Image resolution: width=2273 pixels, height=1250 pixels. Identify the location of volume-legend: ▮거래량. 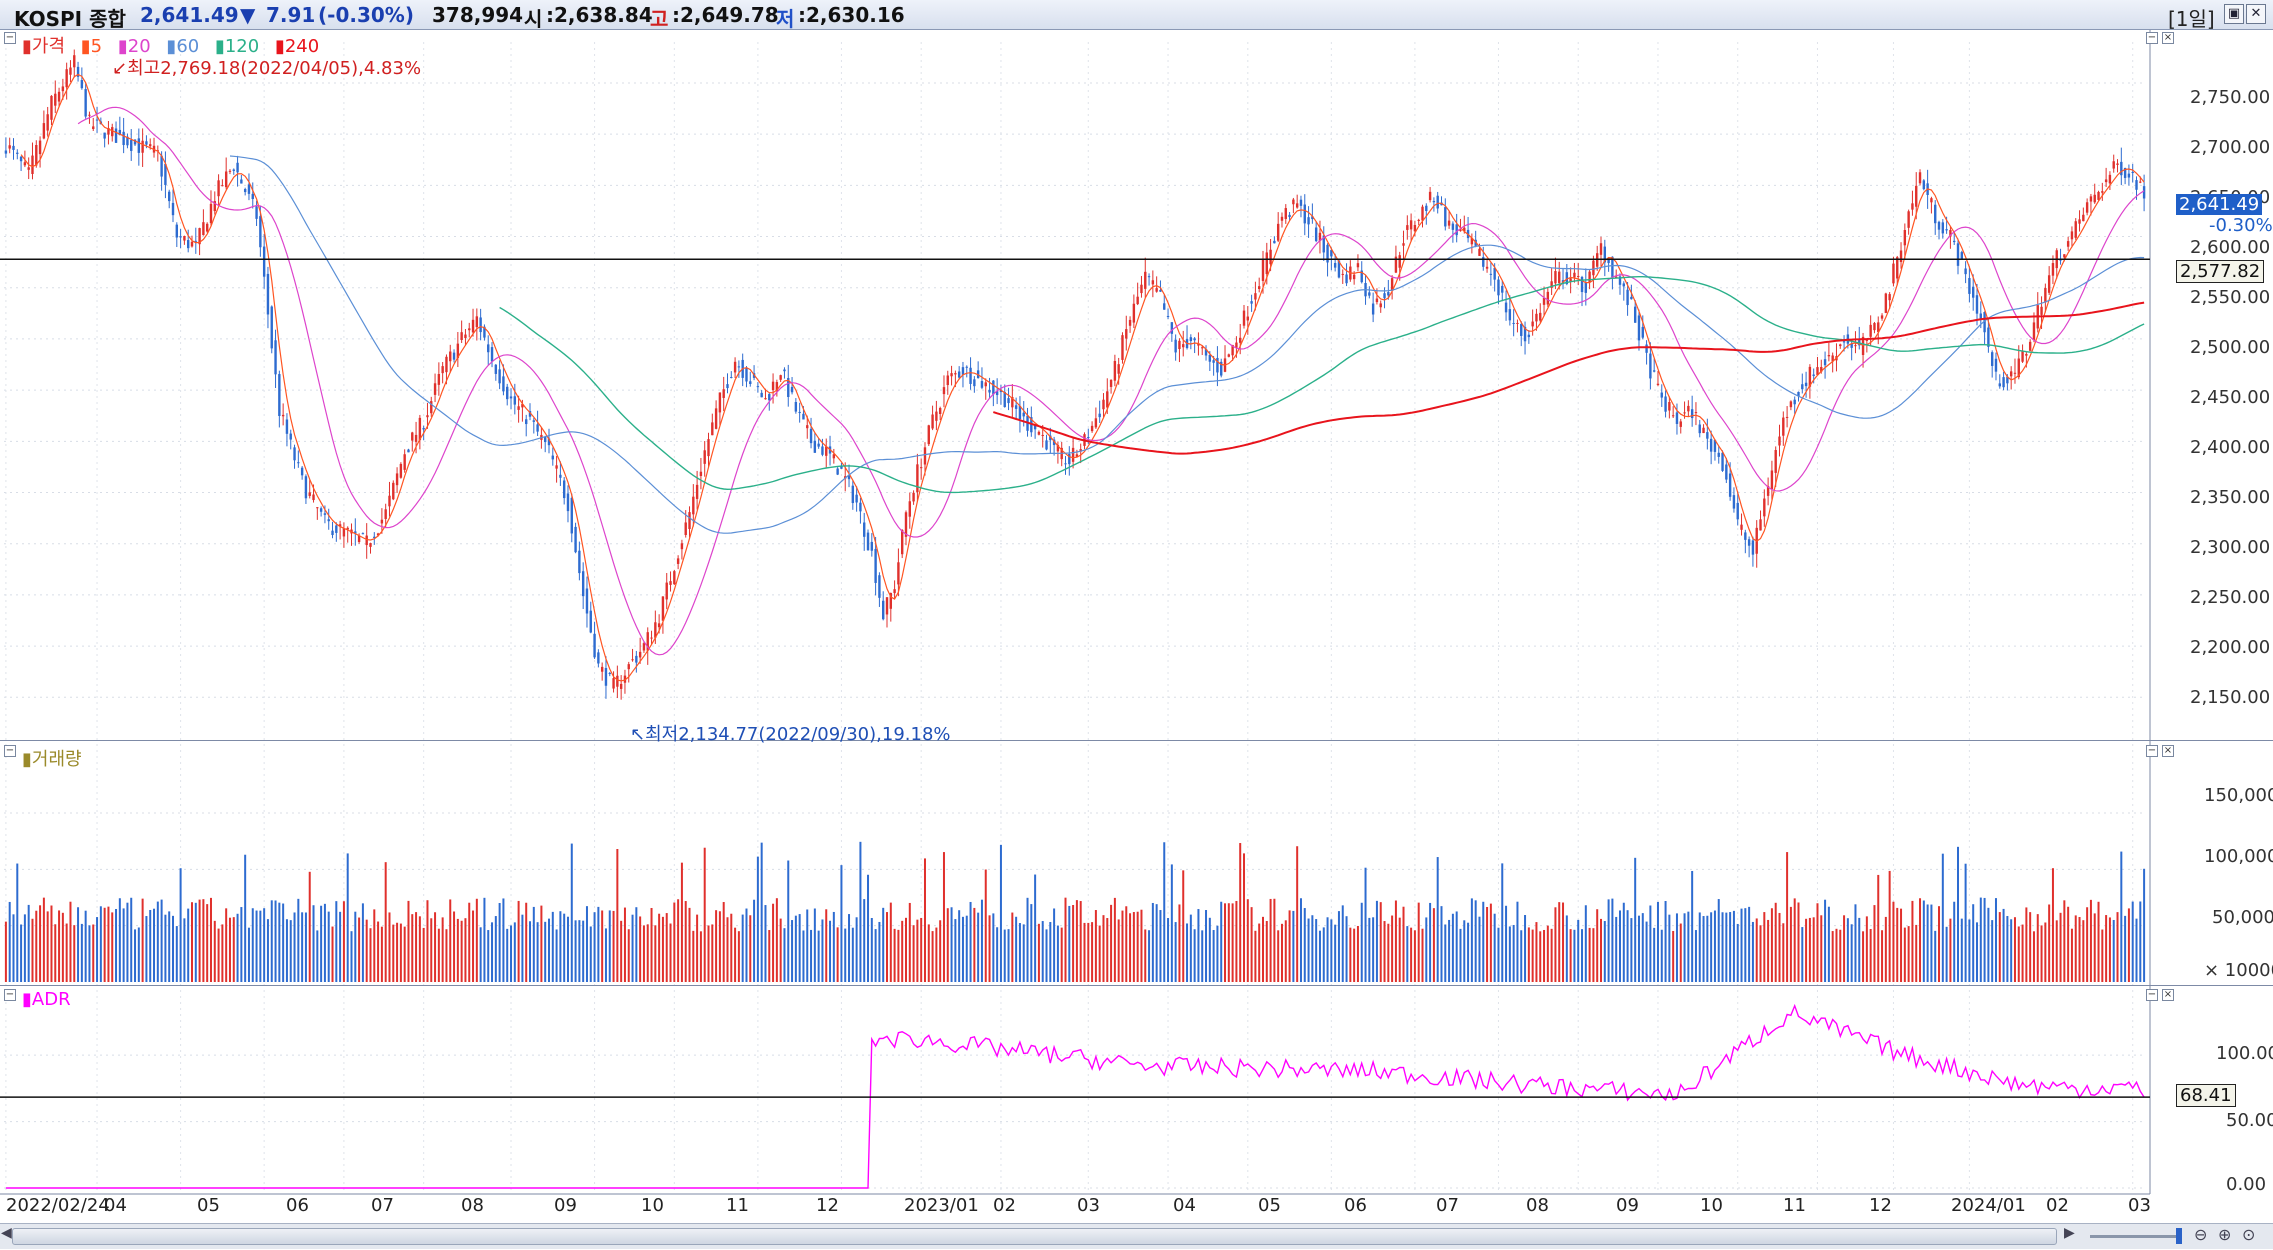
(52, 759).